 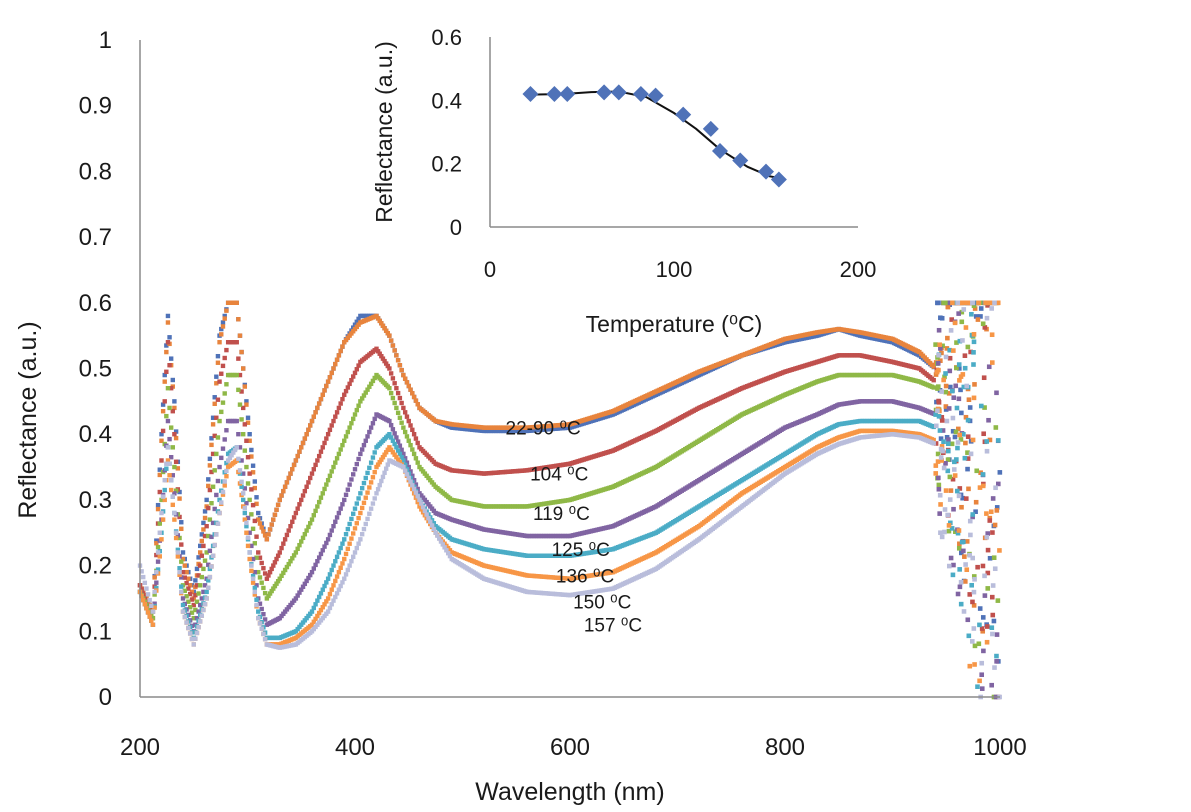 I want to click on inset-x-tick-label: 0, so click(x=490, y=269).